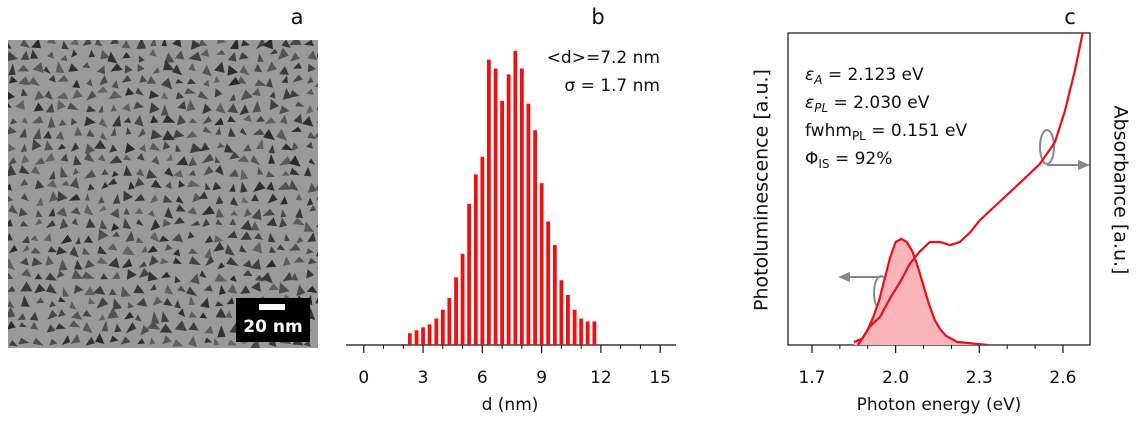 This screenshot has width=1139, height=421. I want to click on panel-label: a, so click(297, 17).